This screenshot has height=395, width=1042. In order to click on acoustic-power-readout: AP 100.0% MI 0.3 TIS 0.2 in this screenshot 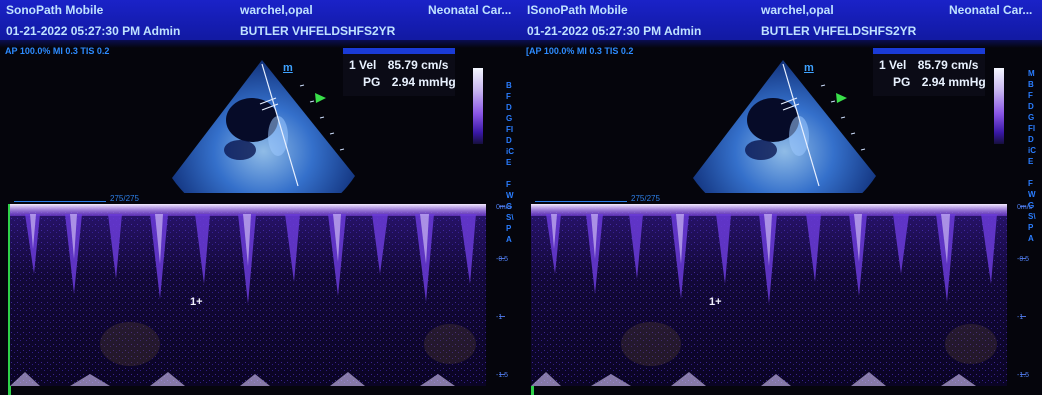, I will do `click(57, 51)`.